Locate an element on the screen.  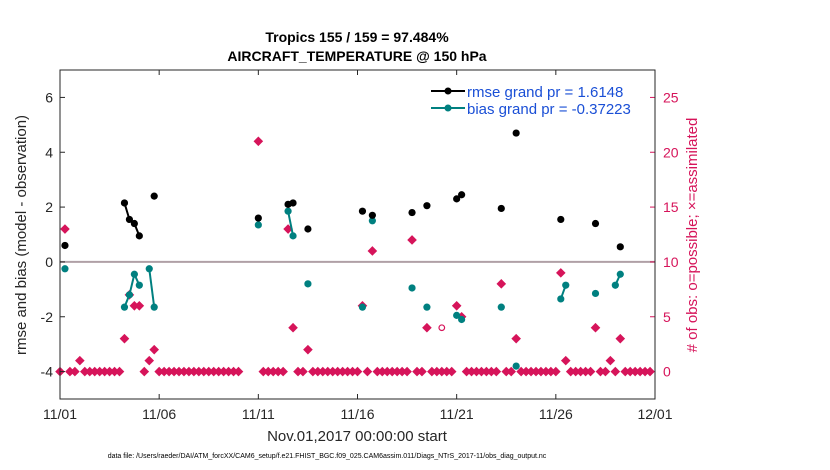
x-tick-label: 11/16 is located at coordinates (358, 414).